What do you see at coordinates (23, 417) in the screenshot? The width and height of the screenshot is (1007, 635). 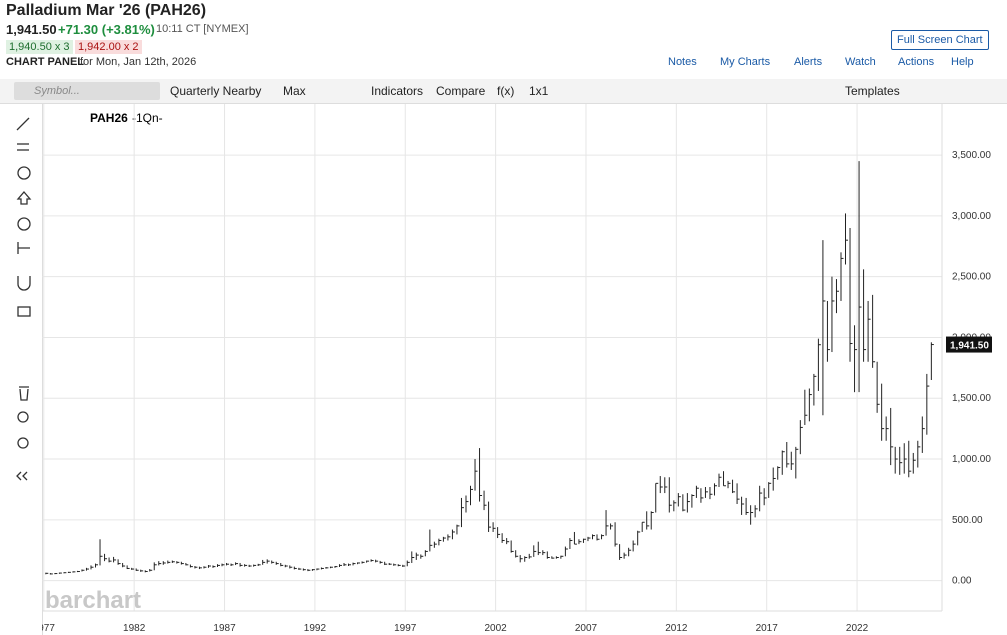 I see `zoom-in-tool` at bounding box center [23, 417].